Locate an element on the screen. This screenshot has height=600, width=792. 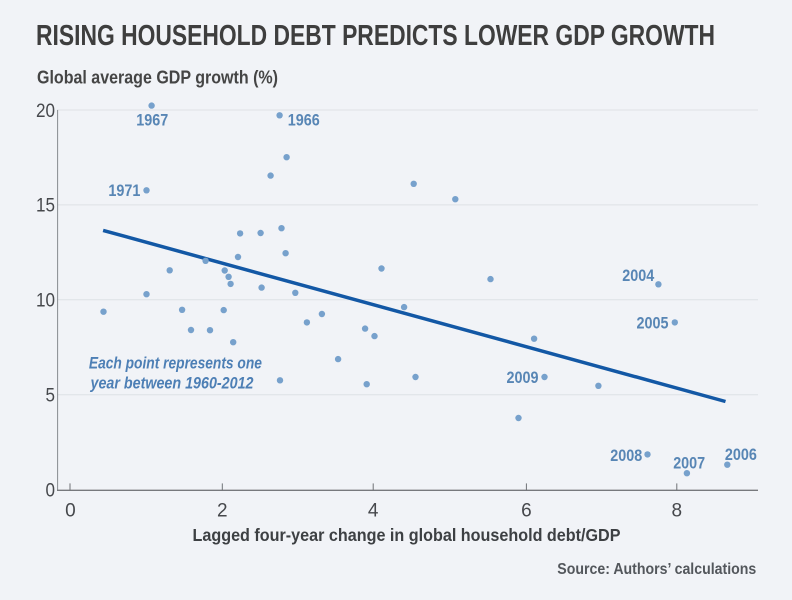
svg-text: 10 is located at coordinates (45, 301).